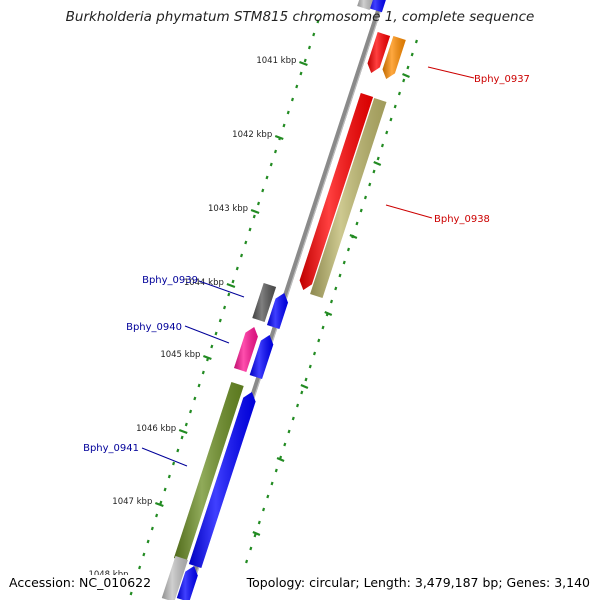  I want to click on gene-bphy-0940-blue, so click(261, 357).